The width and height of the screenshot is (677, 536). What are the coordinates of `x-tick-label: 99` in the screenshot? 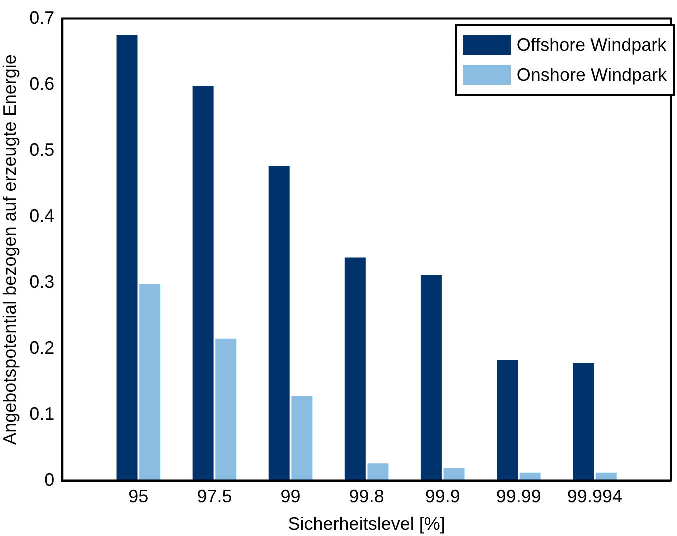 It's located at (290, 496).